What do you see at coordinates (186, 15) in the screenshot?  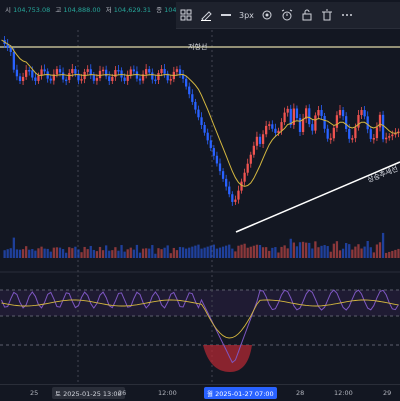 I see `grid-icon` at bounding box center [186, 15].